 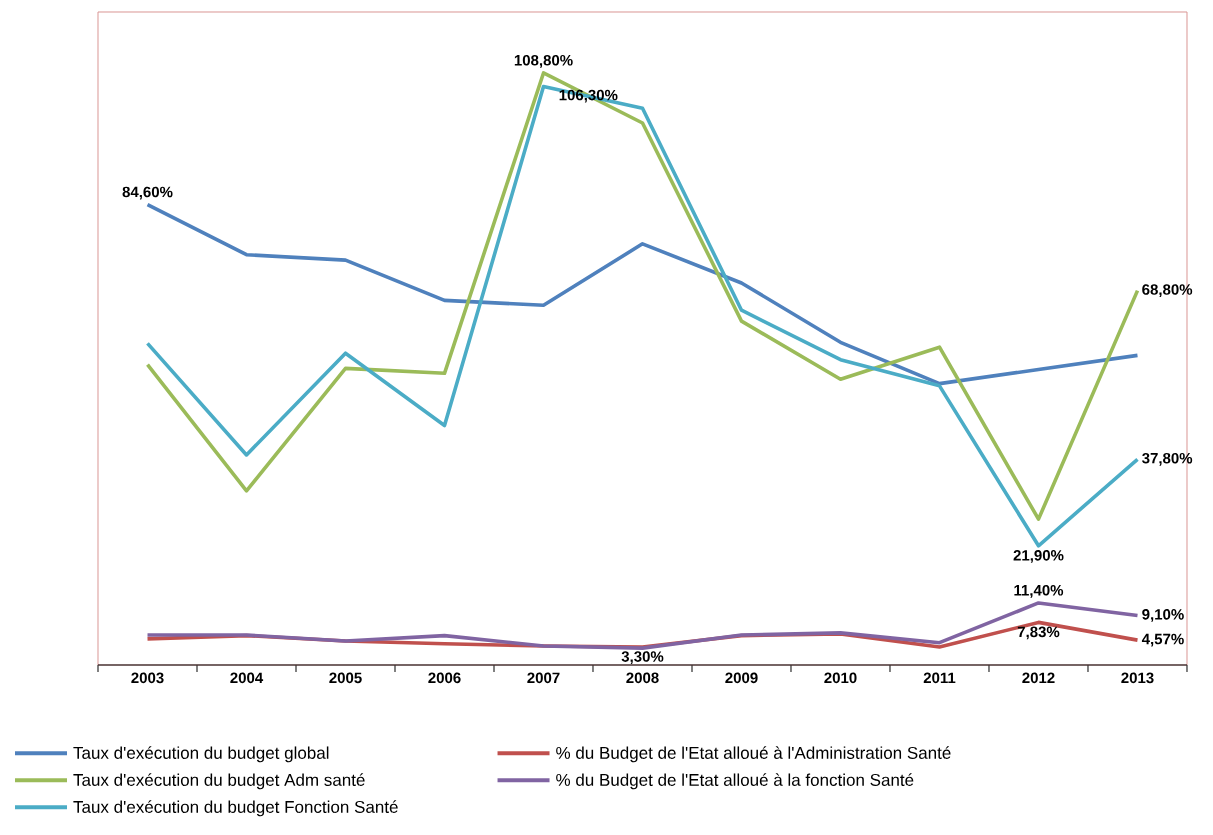 I want to click on x-tick-label: 2012, so click(x=1038, y=678).